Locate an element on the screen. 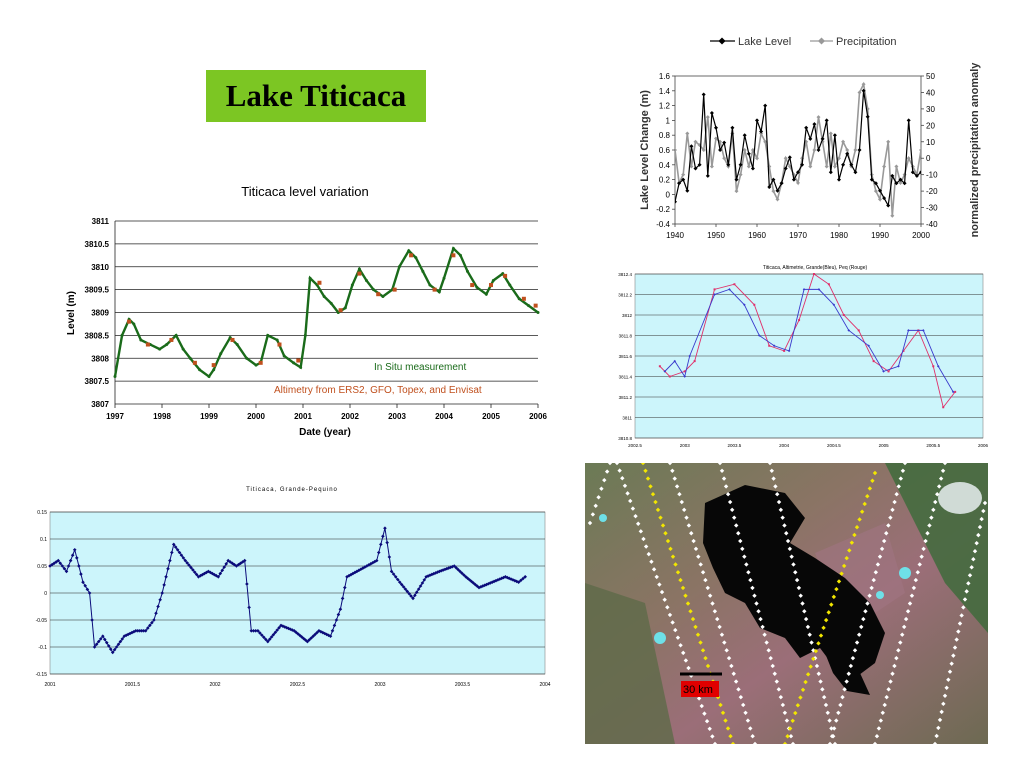 Image resolution: width=1024 pixels, height=768 pixels. y-tick-label: 1.6 is located at coordinates (665, 76).